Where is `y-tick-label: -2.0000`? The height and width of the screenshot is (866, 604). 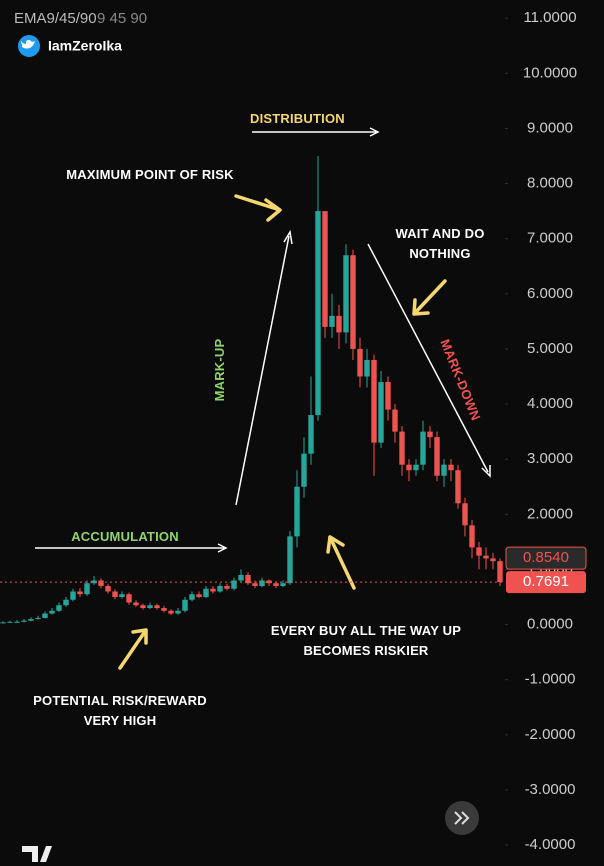 y-tick-label: -2.0000 is located at coordinates (550, 734).